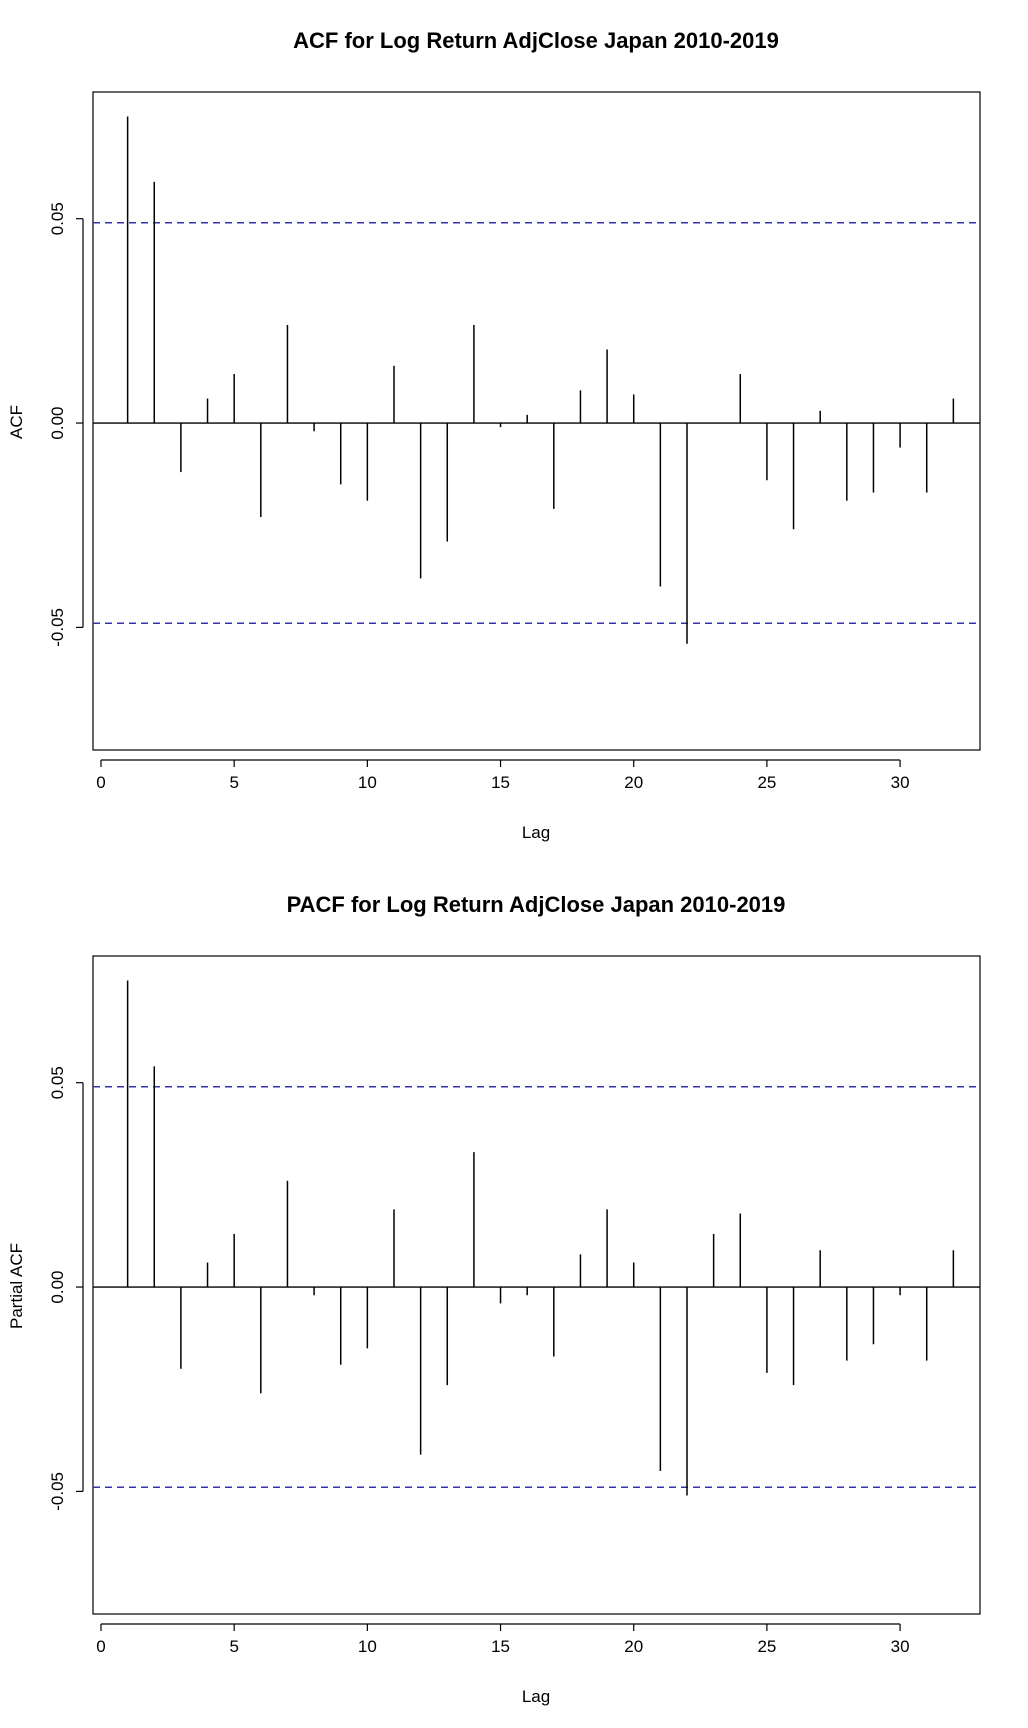  What do you see at coordinates (16, 1286) in the screenshot?
I see `y-axis-label: Partial ACF` at bounding box center [16, 1286].